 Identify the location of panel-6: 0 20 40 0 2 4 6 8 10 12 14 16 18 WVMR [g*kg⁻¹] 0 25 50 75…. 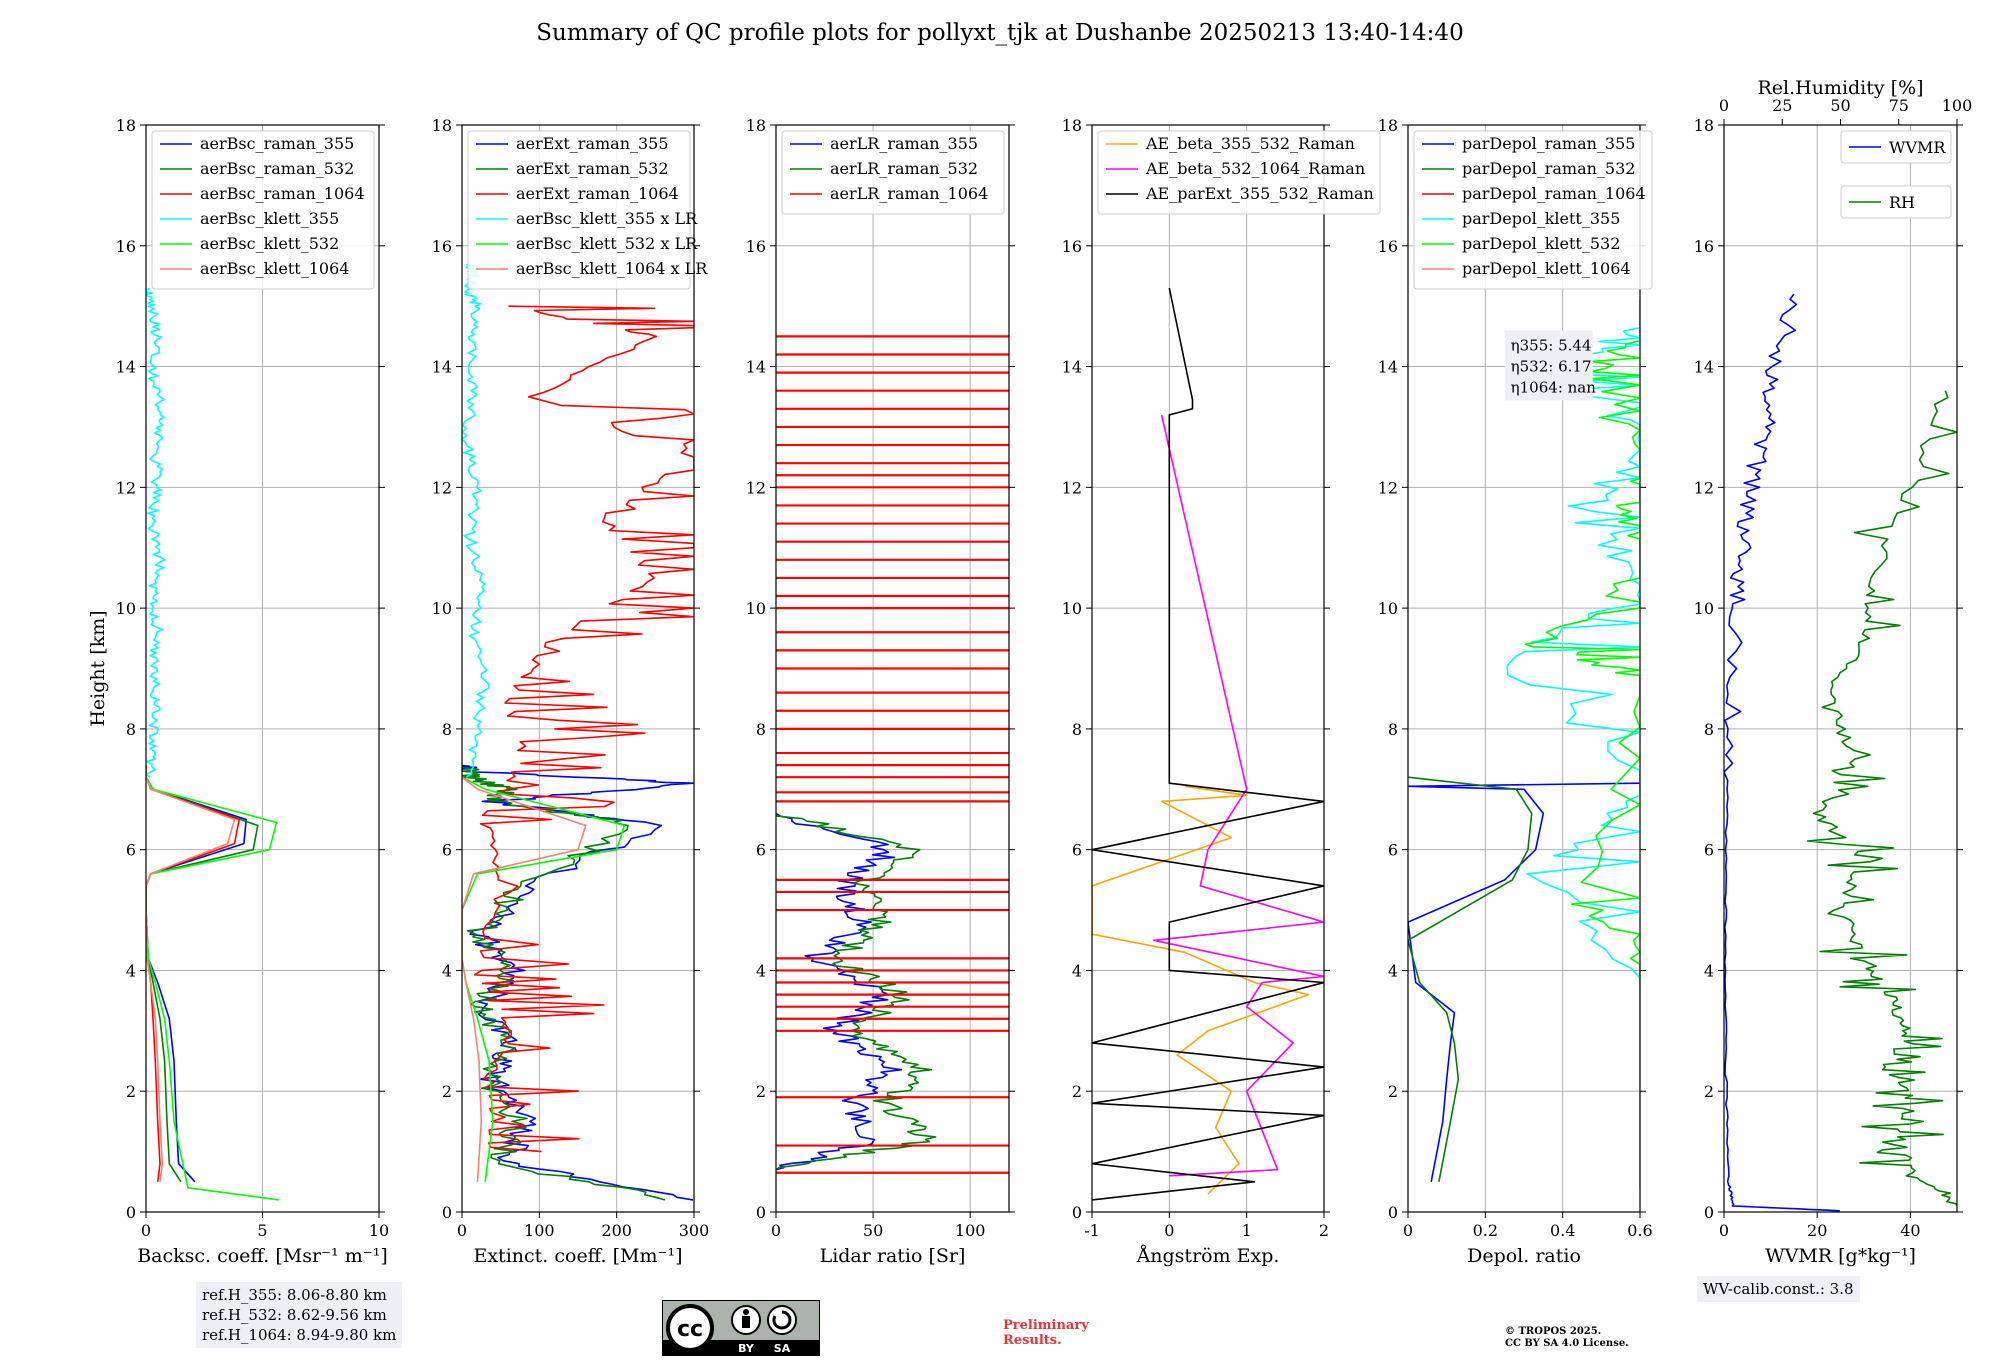
(1833, 672).